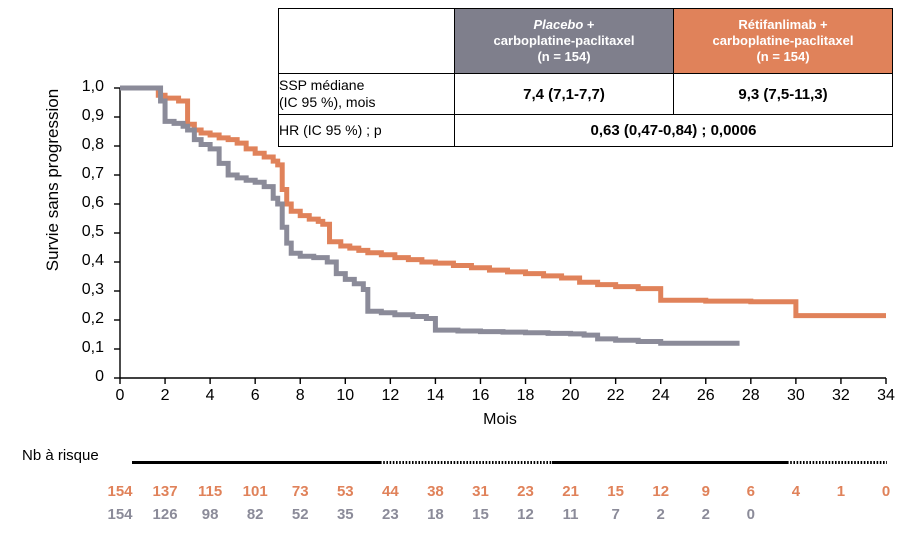 The height and width of the screenshot is (554, 920). Describe the element at coordinates (525, 514) in the screenshot. I see `risk-number-placebo: 12` at that location.